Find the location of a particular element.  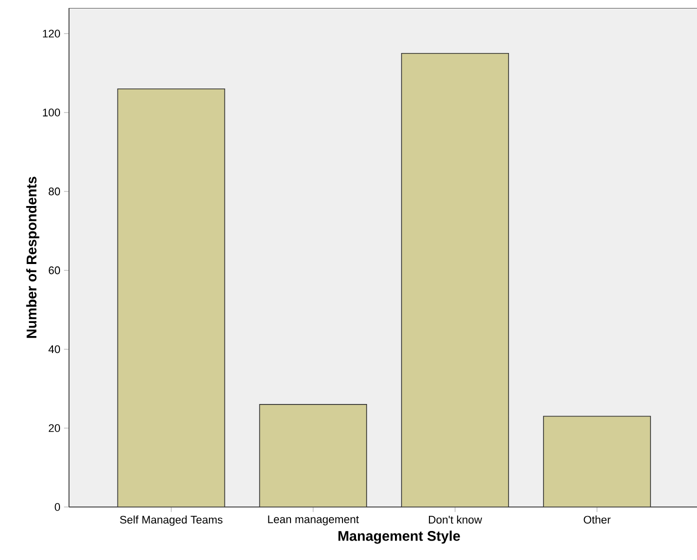

y-axis-title: Number of Respondents is located at coordinates (33, 257).